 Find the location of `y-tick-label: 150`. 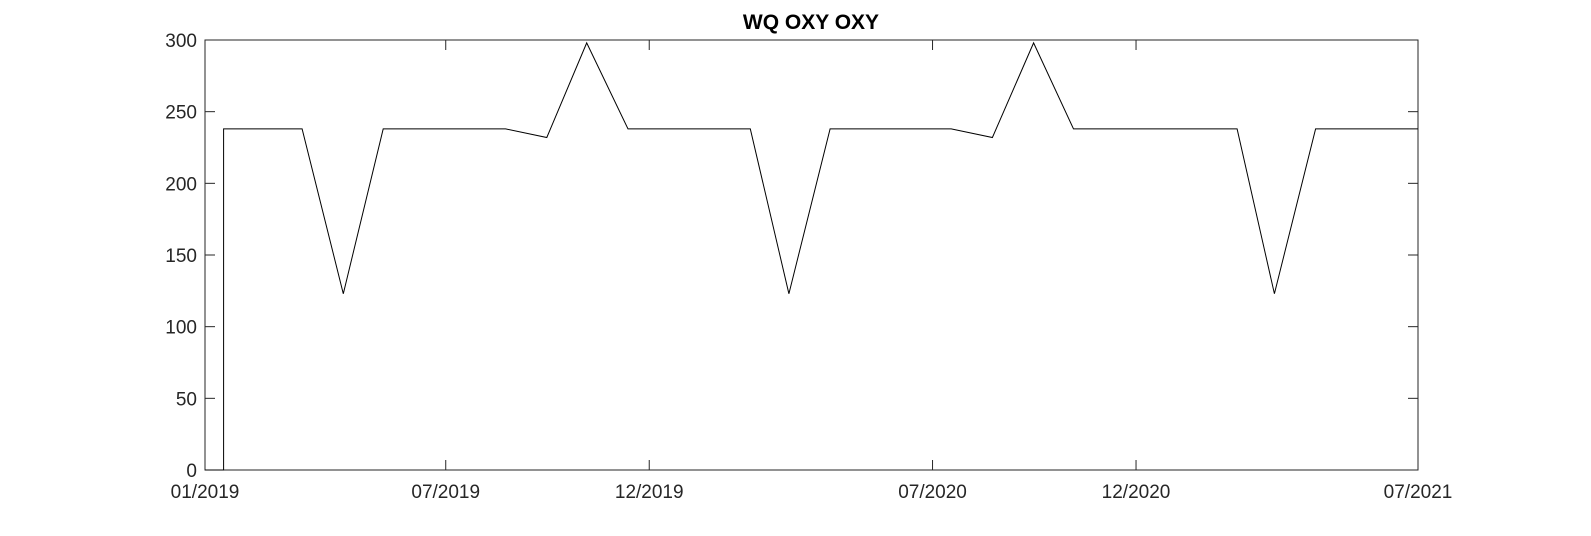

y-tick-label: 150 is located at coordinates (181, 256).